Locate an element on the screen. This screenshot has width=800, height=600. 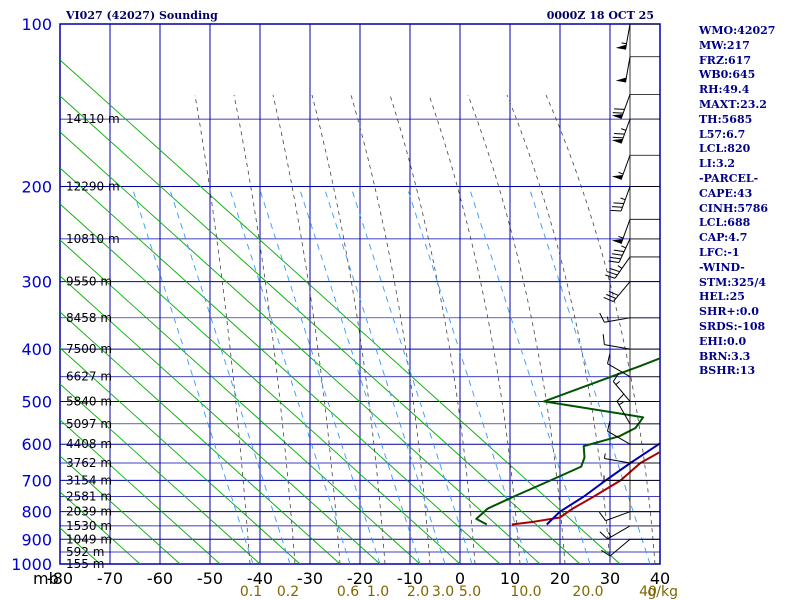
height-label: 6627 m is located at coordinates (89, 377).